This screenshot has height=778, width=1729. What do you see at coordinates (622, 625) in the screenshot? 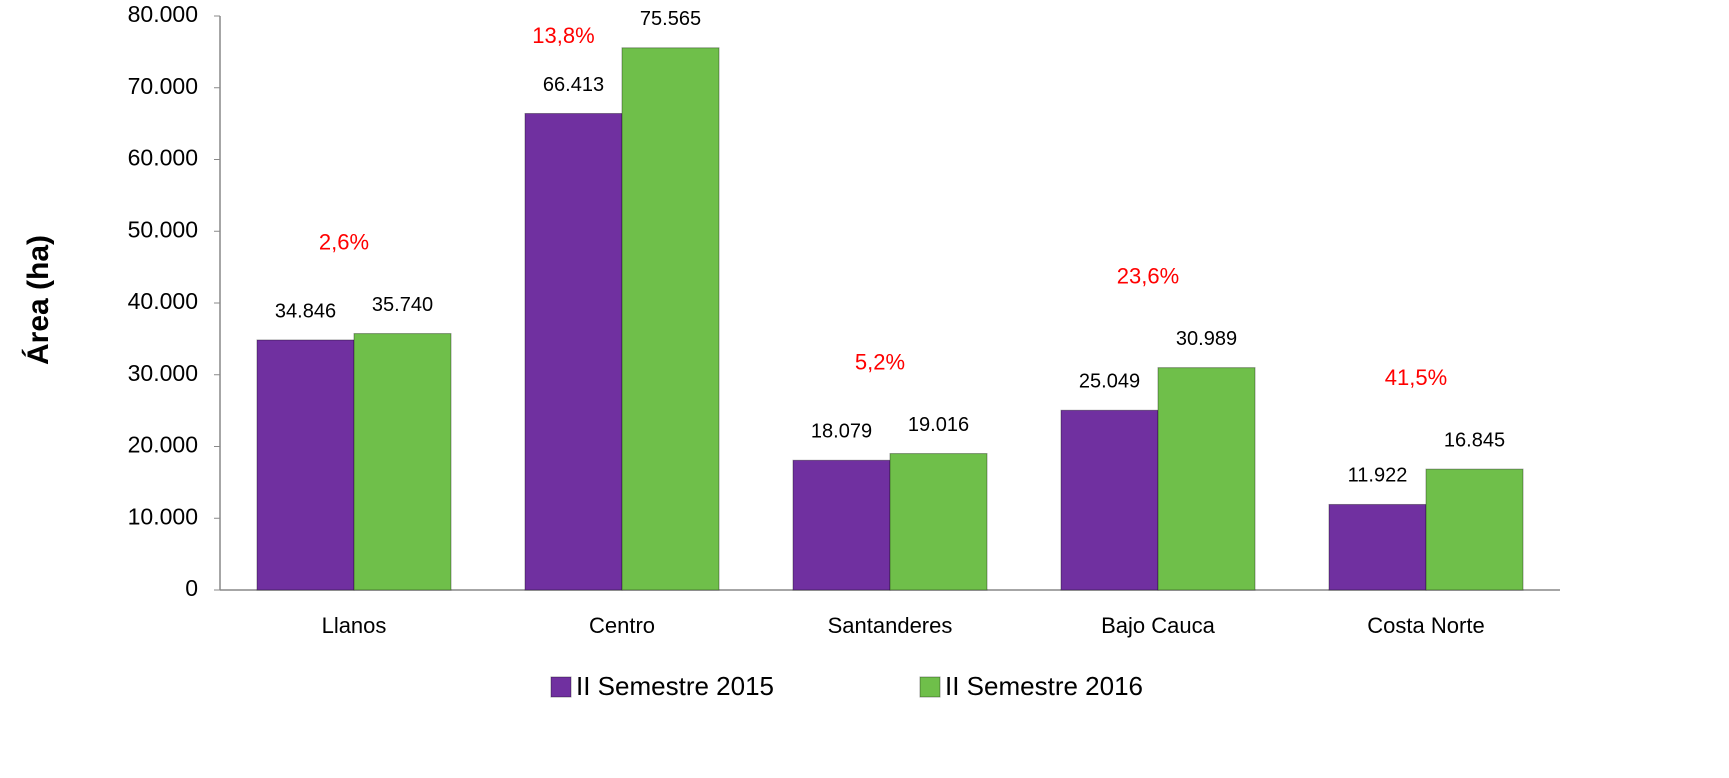
I see `x-tick-label: Centro` at bounding box center [622, 625].